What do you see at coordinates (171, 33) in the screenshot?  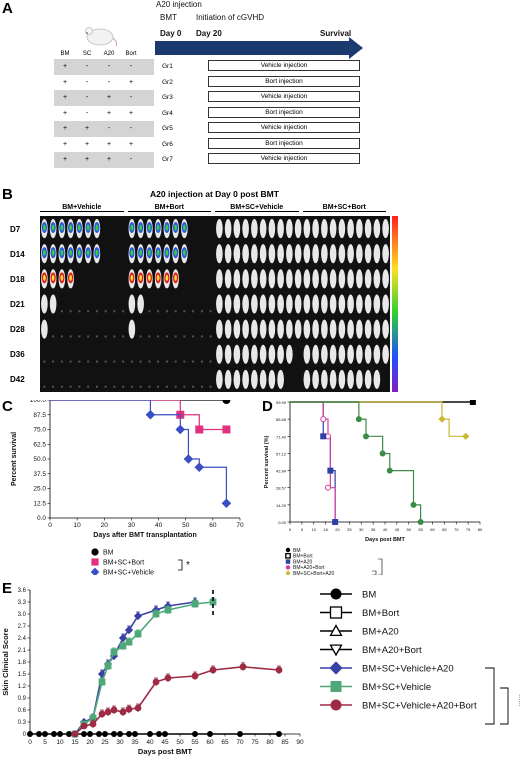 I see `day0-label: Day 0` at bounding box center [171, 33].